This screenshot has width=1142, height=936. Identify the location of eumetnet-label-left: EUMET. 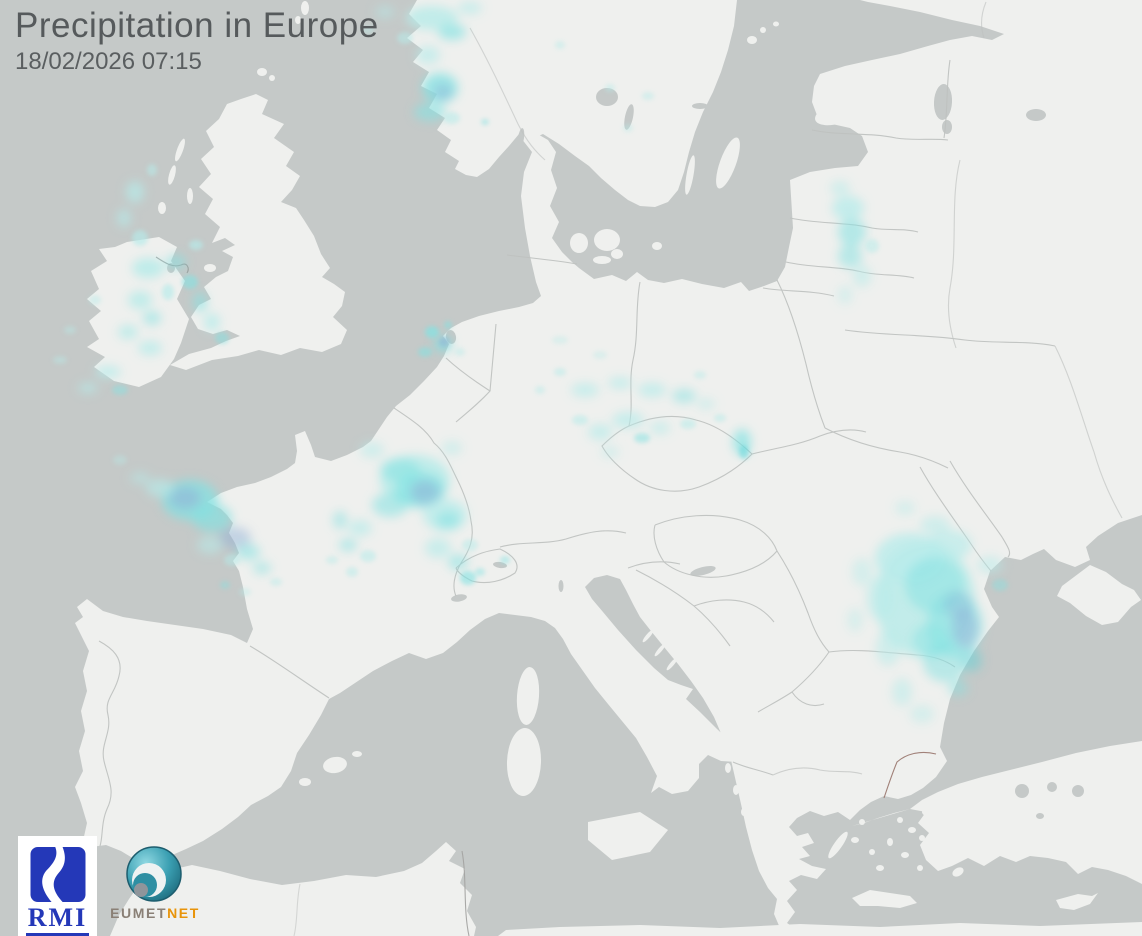
(139, 913).